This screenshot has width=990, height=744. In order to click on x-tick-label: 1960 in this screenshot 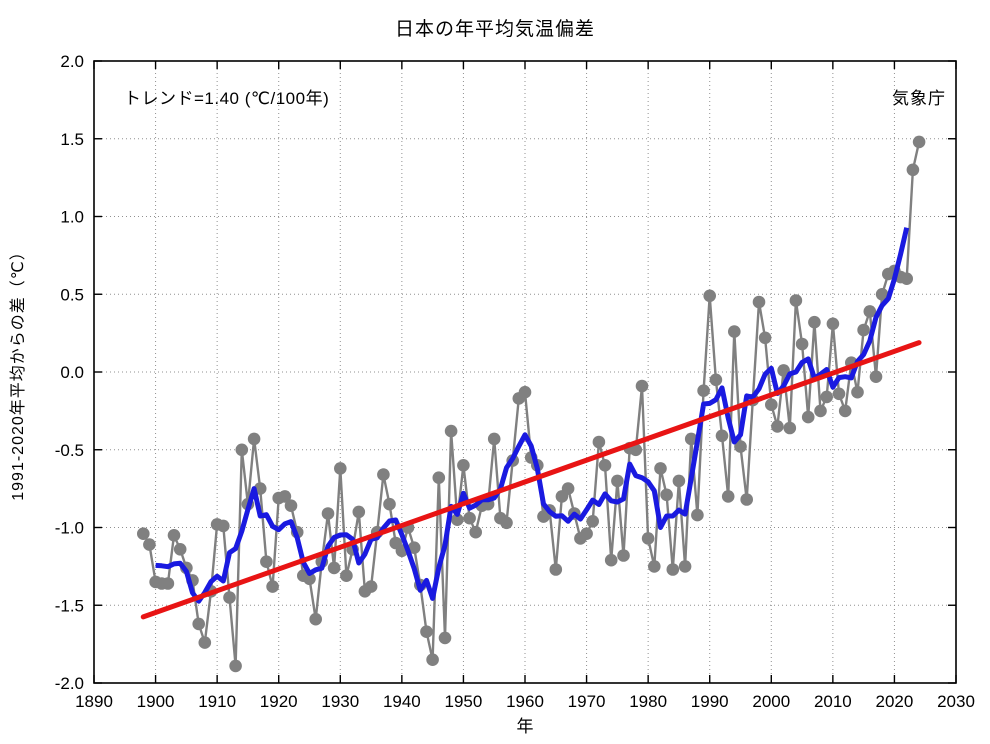, I will do `click(525, 701)`.